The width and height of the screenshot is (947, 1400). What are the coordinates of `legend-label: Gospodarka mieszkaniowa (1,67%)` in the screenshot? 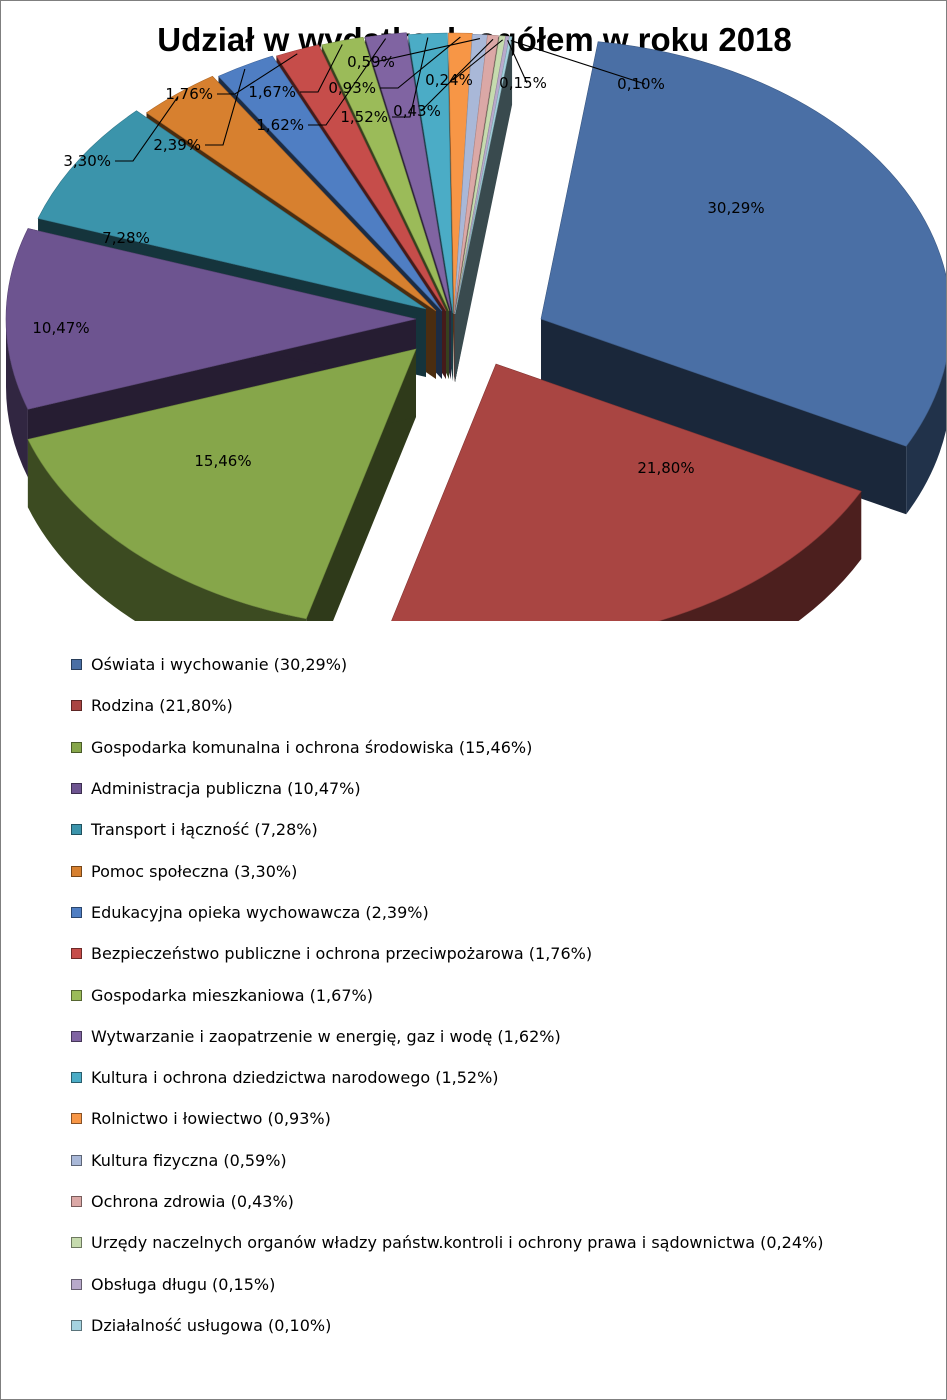 It's located at (232, 995).